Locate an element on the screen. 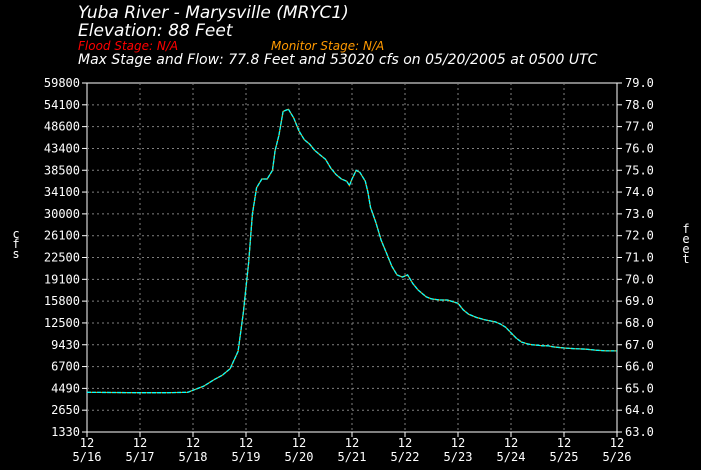 Image resolution: width=701 pixels, height=470 pixels. y-tick-label-left: 43400 is located at coordinates (62, 148).